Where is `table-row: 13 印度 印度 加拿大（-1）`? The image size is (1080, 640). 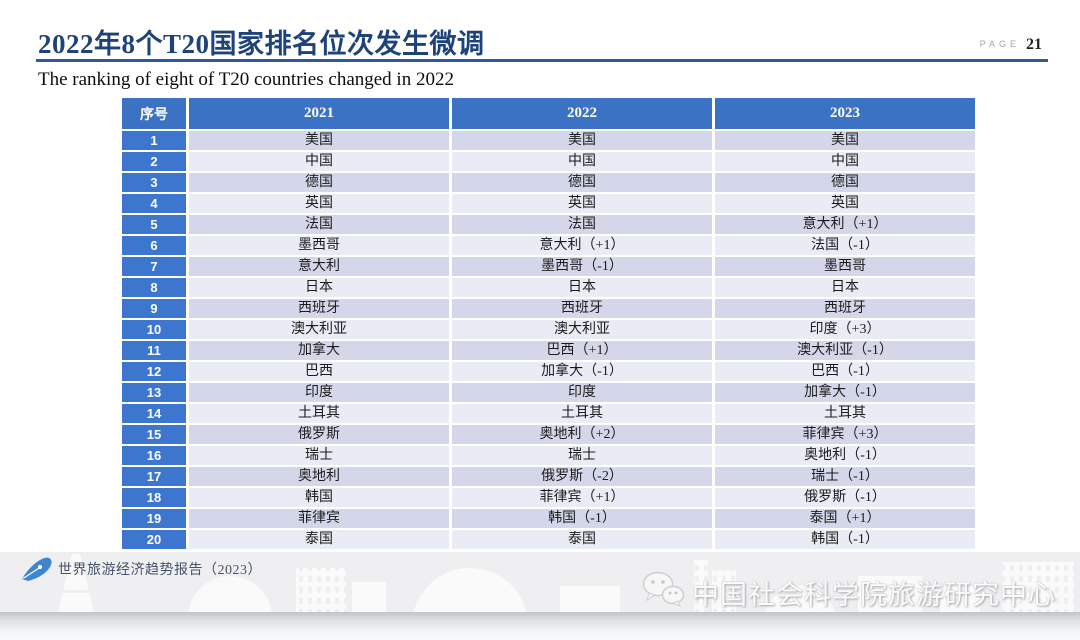
table-row: 13 印度 印度 加拿大（-1） is located at coordinates (548, 392).